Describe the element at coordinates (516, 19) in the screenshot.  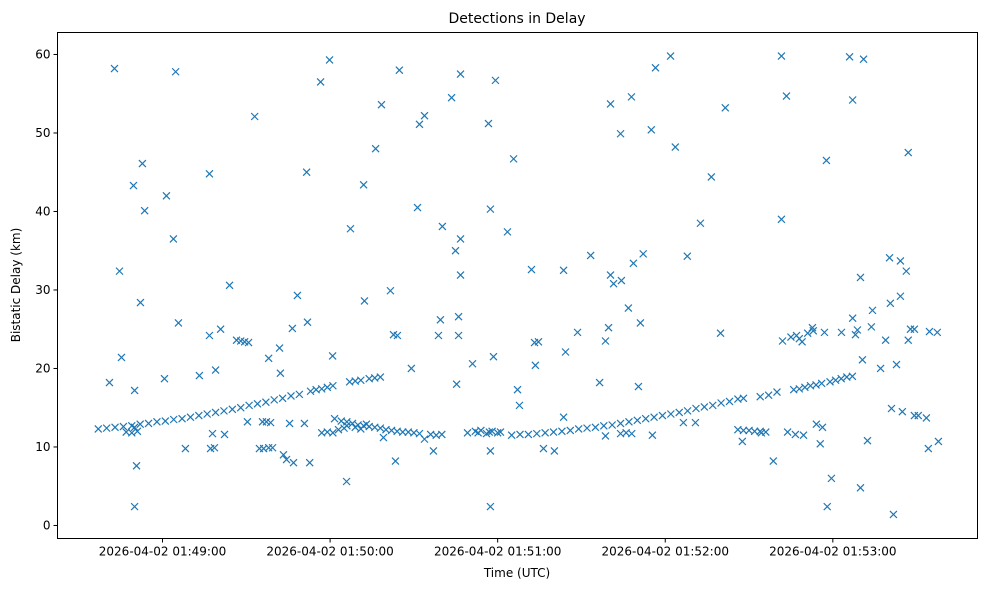
I see `chart-title: Detections in Delay` at that location.